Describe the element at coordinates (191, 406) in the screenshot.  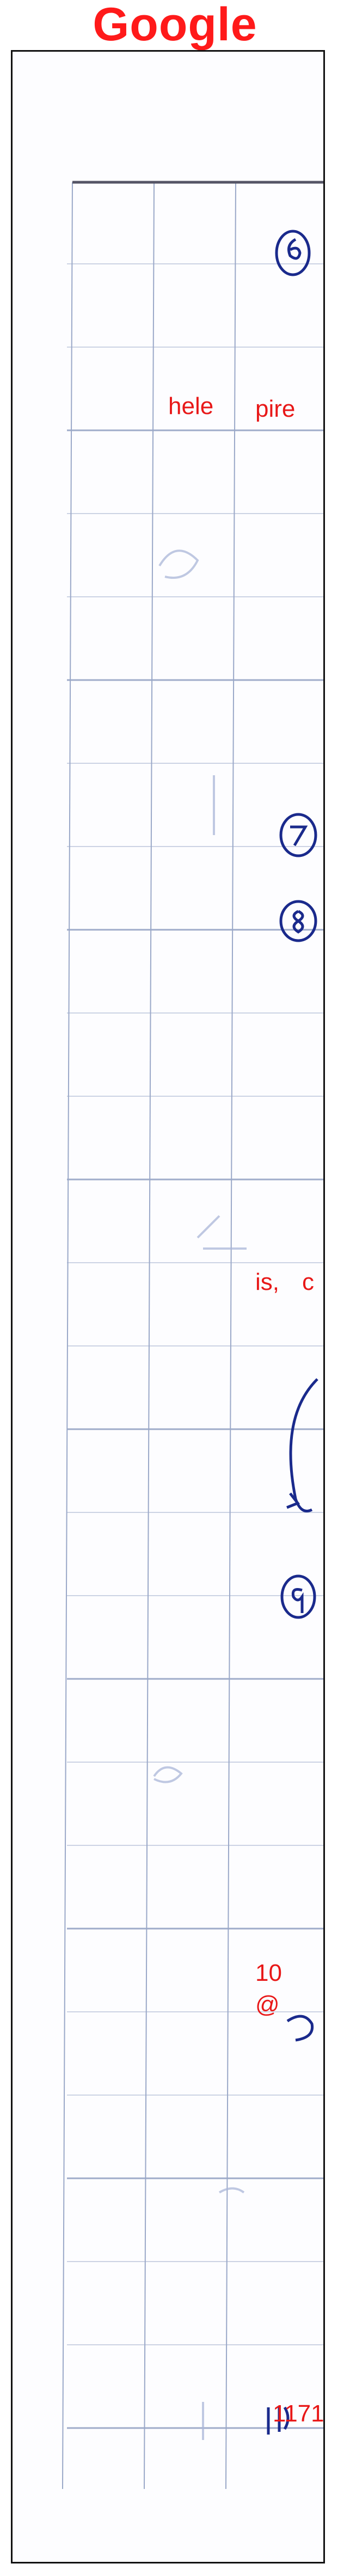
I see `label-hele: hele` at that location.